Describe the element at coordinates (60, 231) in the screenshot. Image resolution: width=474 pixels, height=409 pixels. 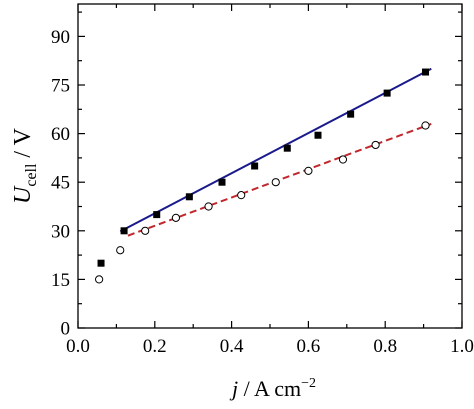
I see `y-tick-label: 30` at that location.